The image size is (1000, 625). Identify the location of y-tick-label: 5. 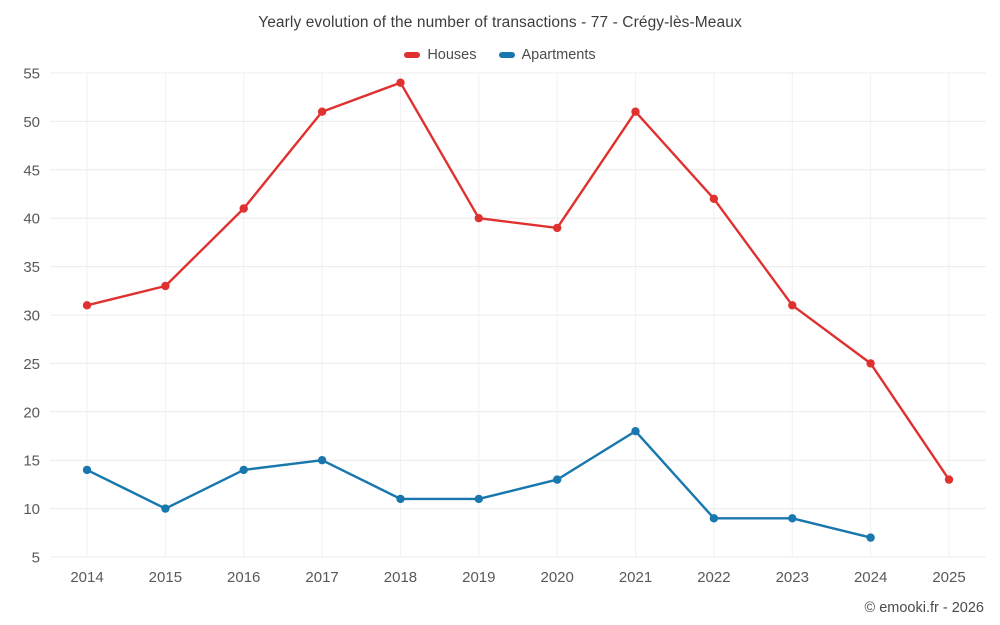
(36, 558).